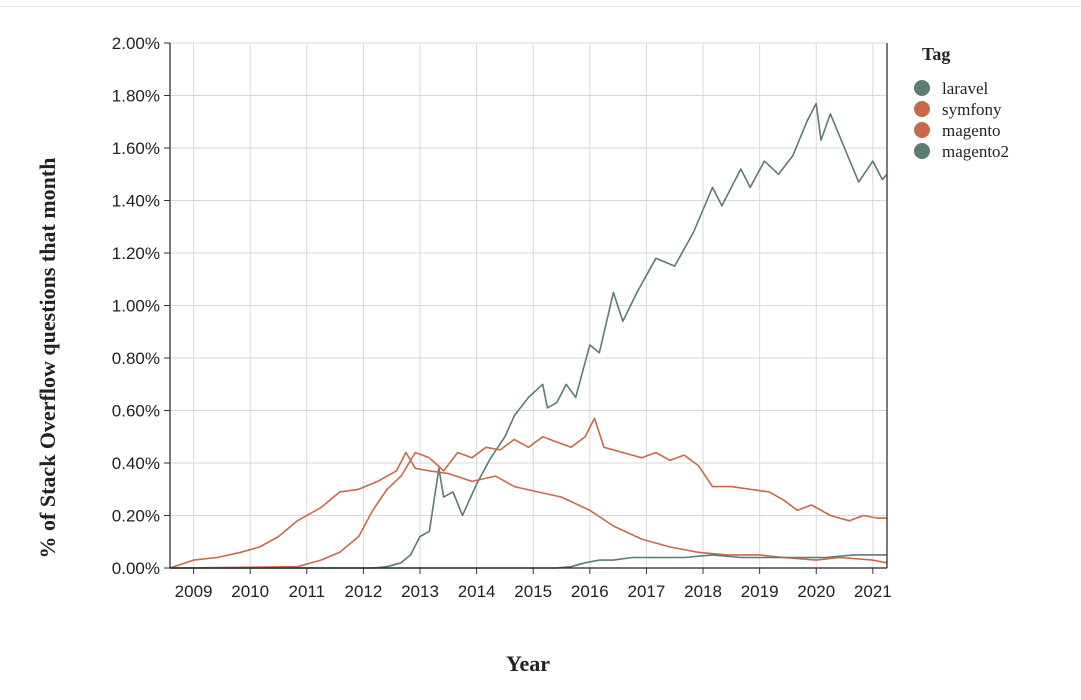 This screenshot has height=700, width=1081. I want to click on legend-label-magento2: magento2, so click(975, 151).